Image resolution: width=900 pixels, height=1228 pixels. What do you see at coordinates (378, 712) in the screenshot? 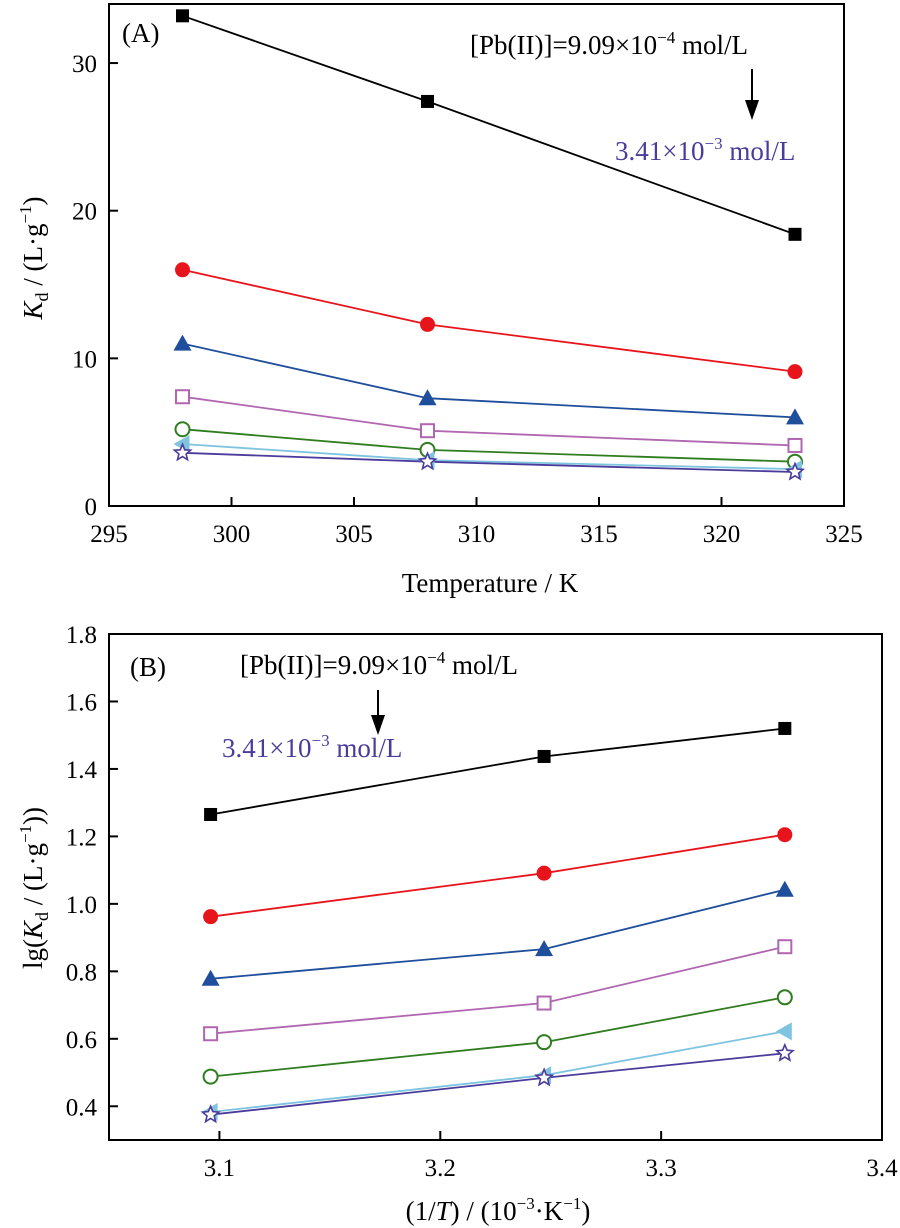
I see `chart-b-arrow` at bounding box center [378, 712].